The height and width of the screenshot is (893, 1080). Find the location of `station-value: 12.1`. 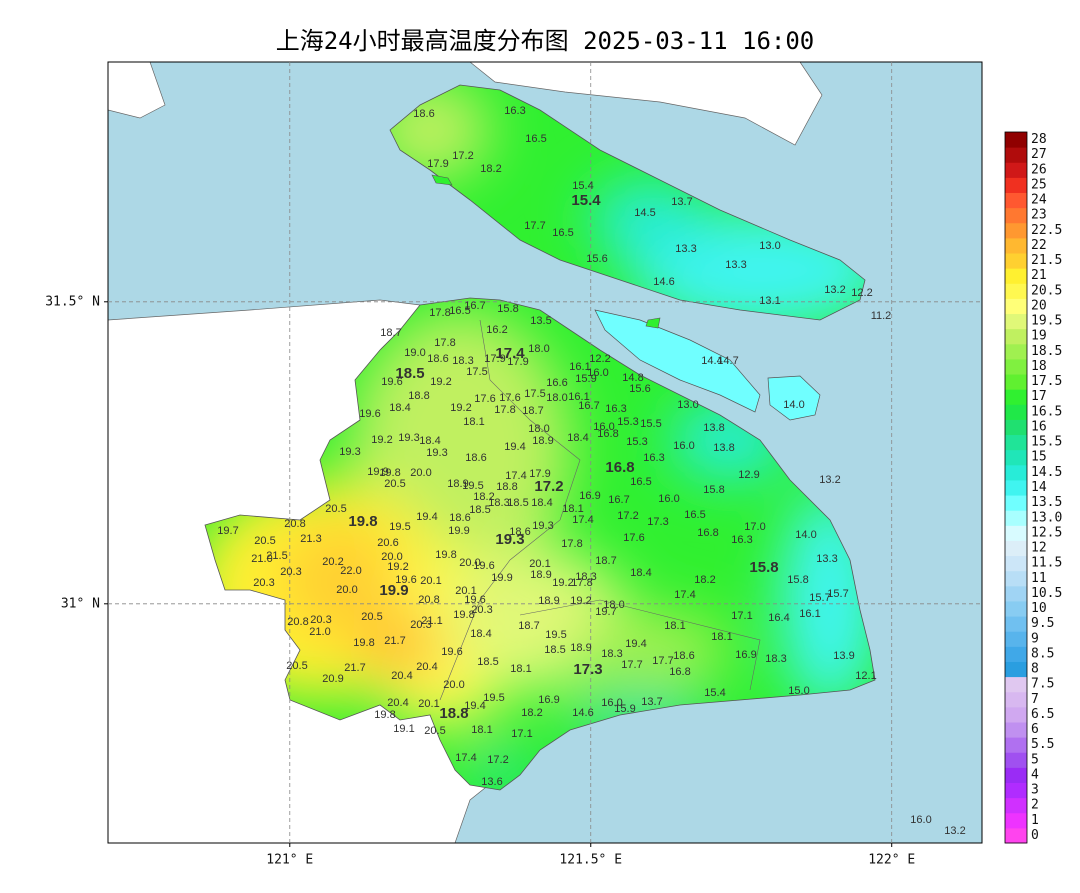

station-value: 12.1 is located at coordinates (865, 676).